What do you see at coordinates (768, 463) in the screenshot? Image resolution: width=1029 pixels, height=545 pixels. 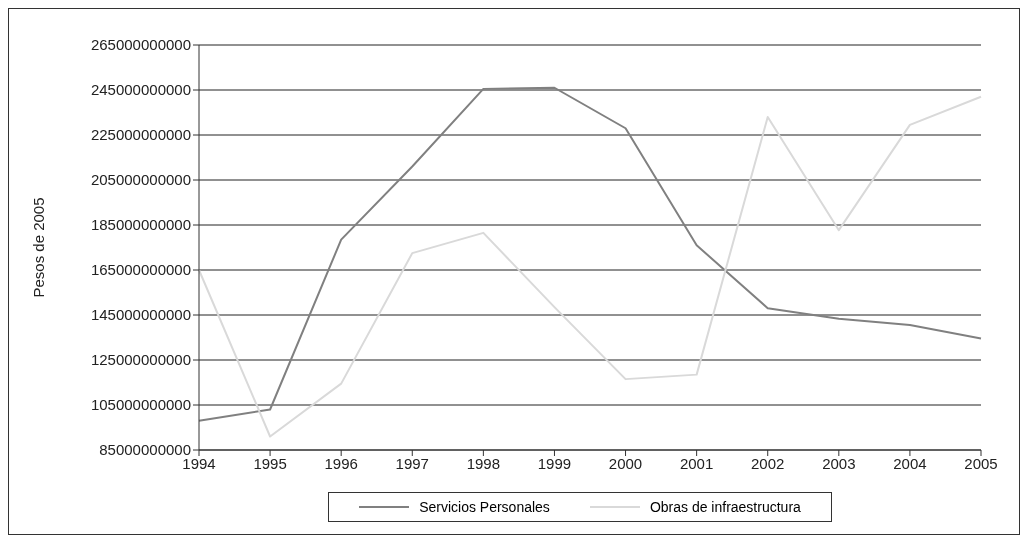 I see `x-tick-label: 2002` at bounding box center [768, 463].